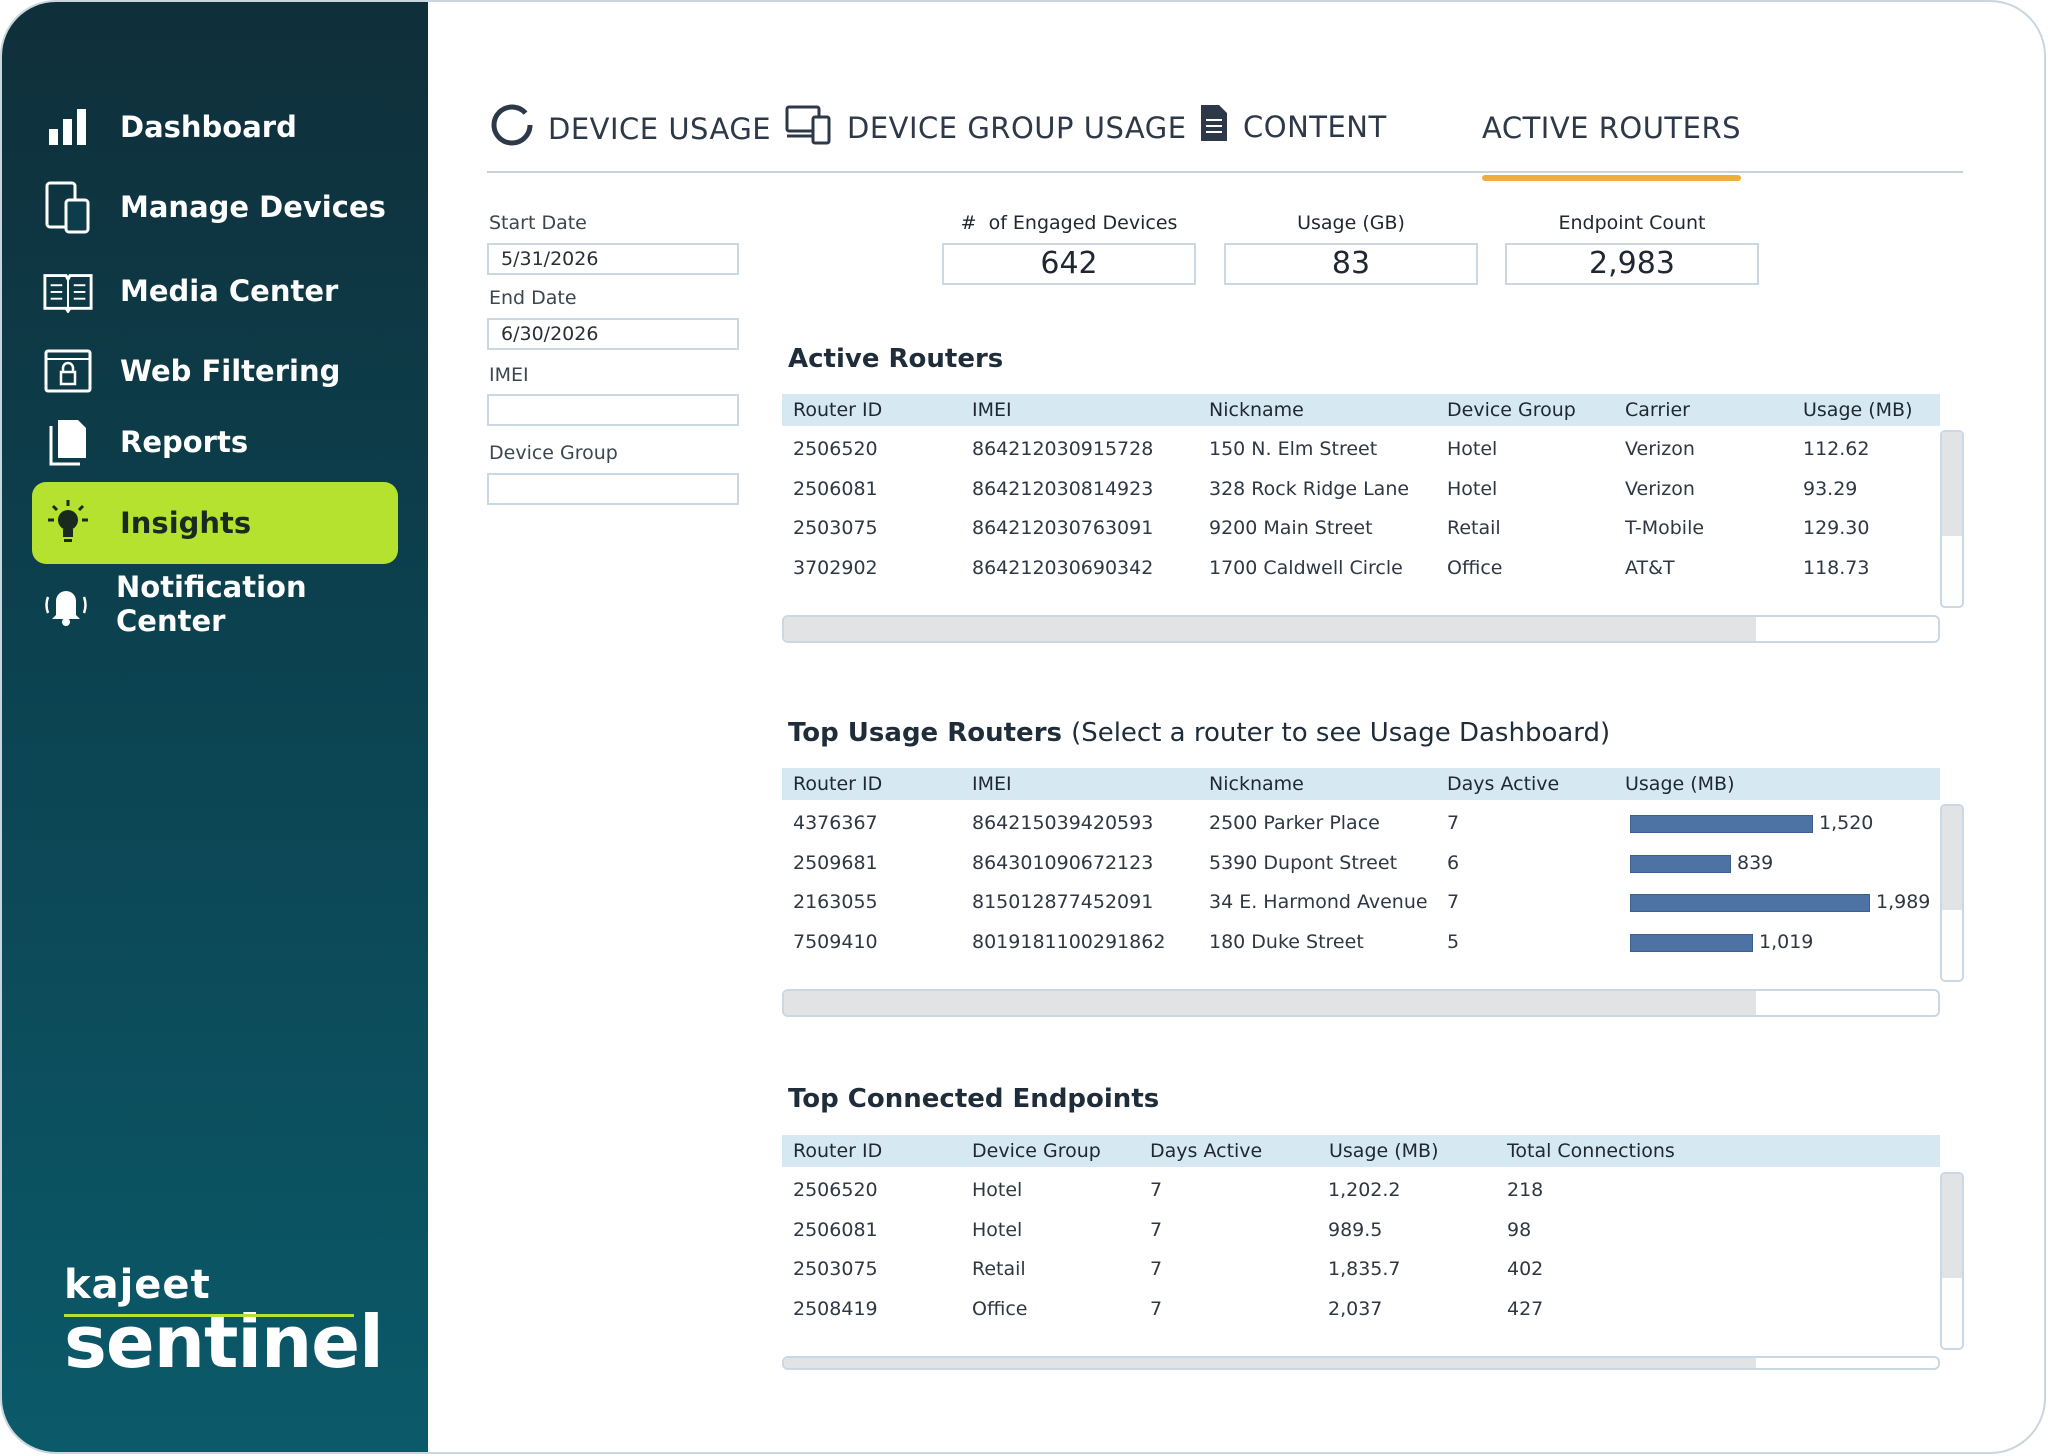 Image resolution: width=2048 pixels, height=1456 pixels. What do you see at coordinates (1341, 733) in the screenshot?
I see `top-usage-subtitle: (Select a router to see Usage Dashboard)` at bounding box center [1341, 733].